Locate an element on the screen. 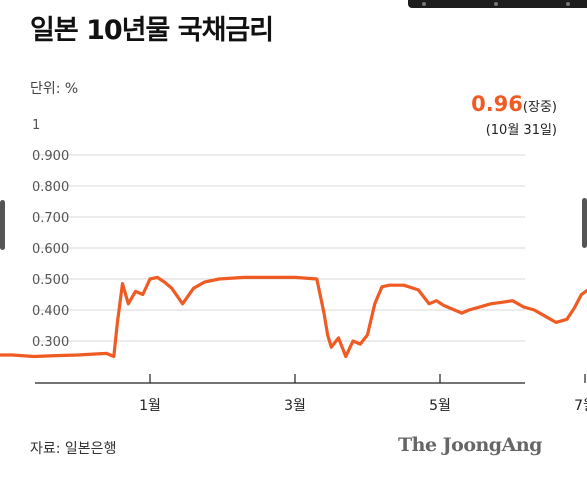 Image resolution: width=587 pixels, height=481 pixels. x-tick-label: 7월 is located at coordinates (580, 406).